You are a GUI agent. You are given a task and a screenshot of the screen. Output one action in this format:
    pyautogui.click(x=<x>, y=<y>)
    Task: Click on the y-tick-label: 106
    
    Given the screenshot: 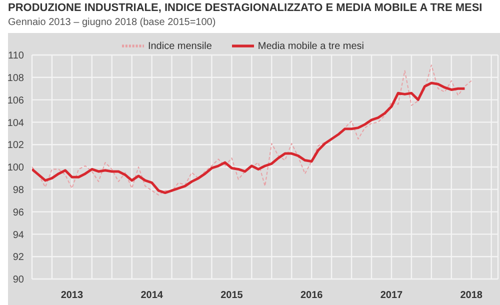 What is the action you would take?
    pyautogui.click(x=15, y=100)
    